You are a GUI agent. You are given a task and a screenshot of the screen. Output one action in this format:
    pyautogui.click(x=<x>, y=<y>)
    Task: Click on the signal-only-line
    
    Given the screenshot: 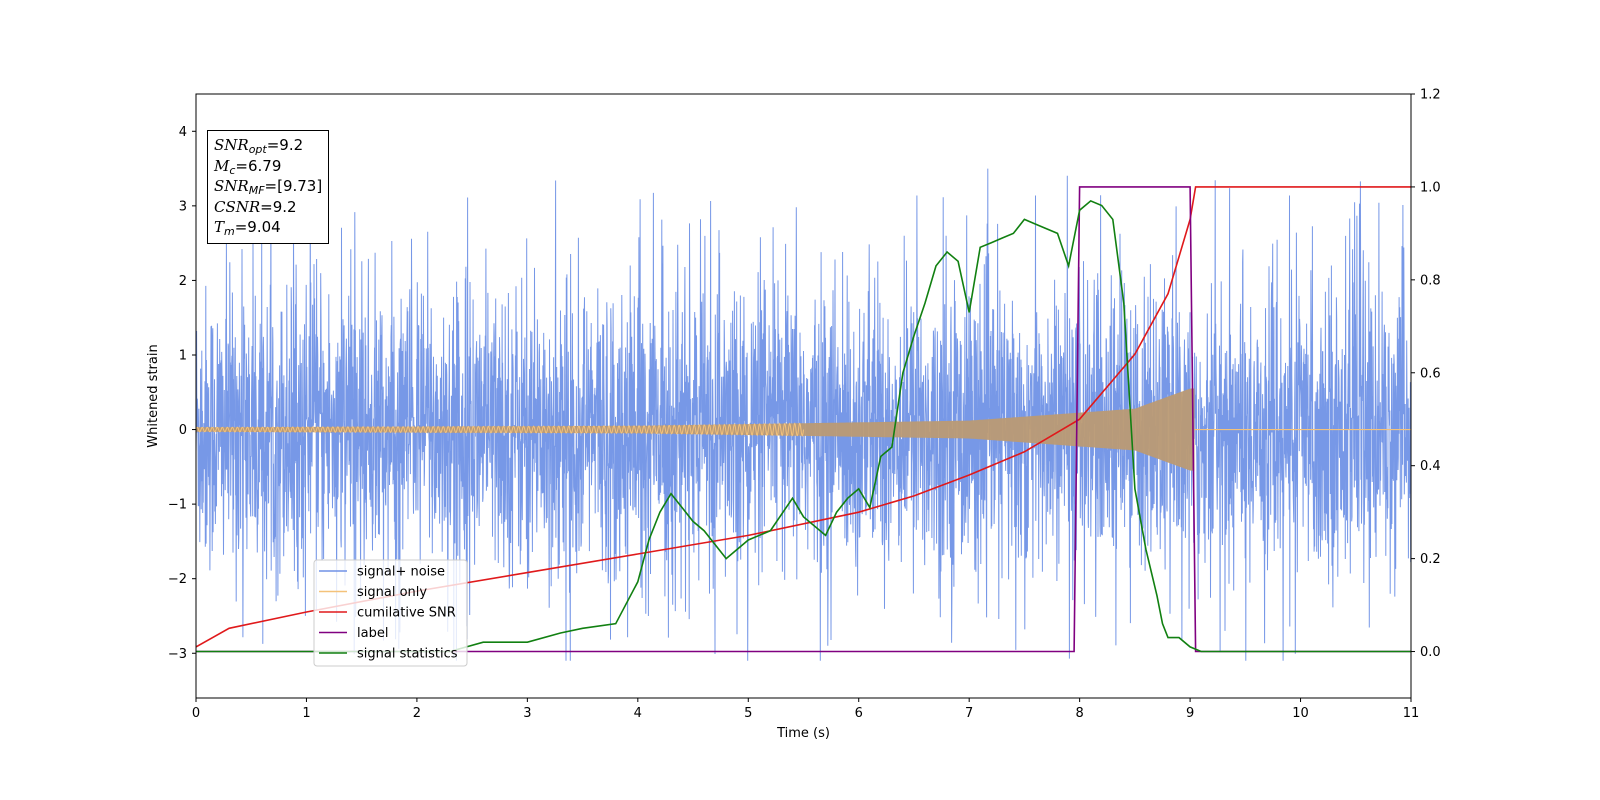 What is the action you would take?
    pyautogui.click(x=500, y=430)
    